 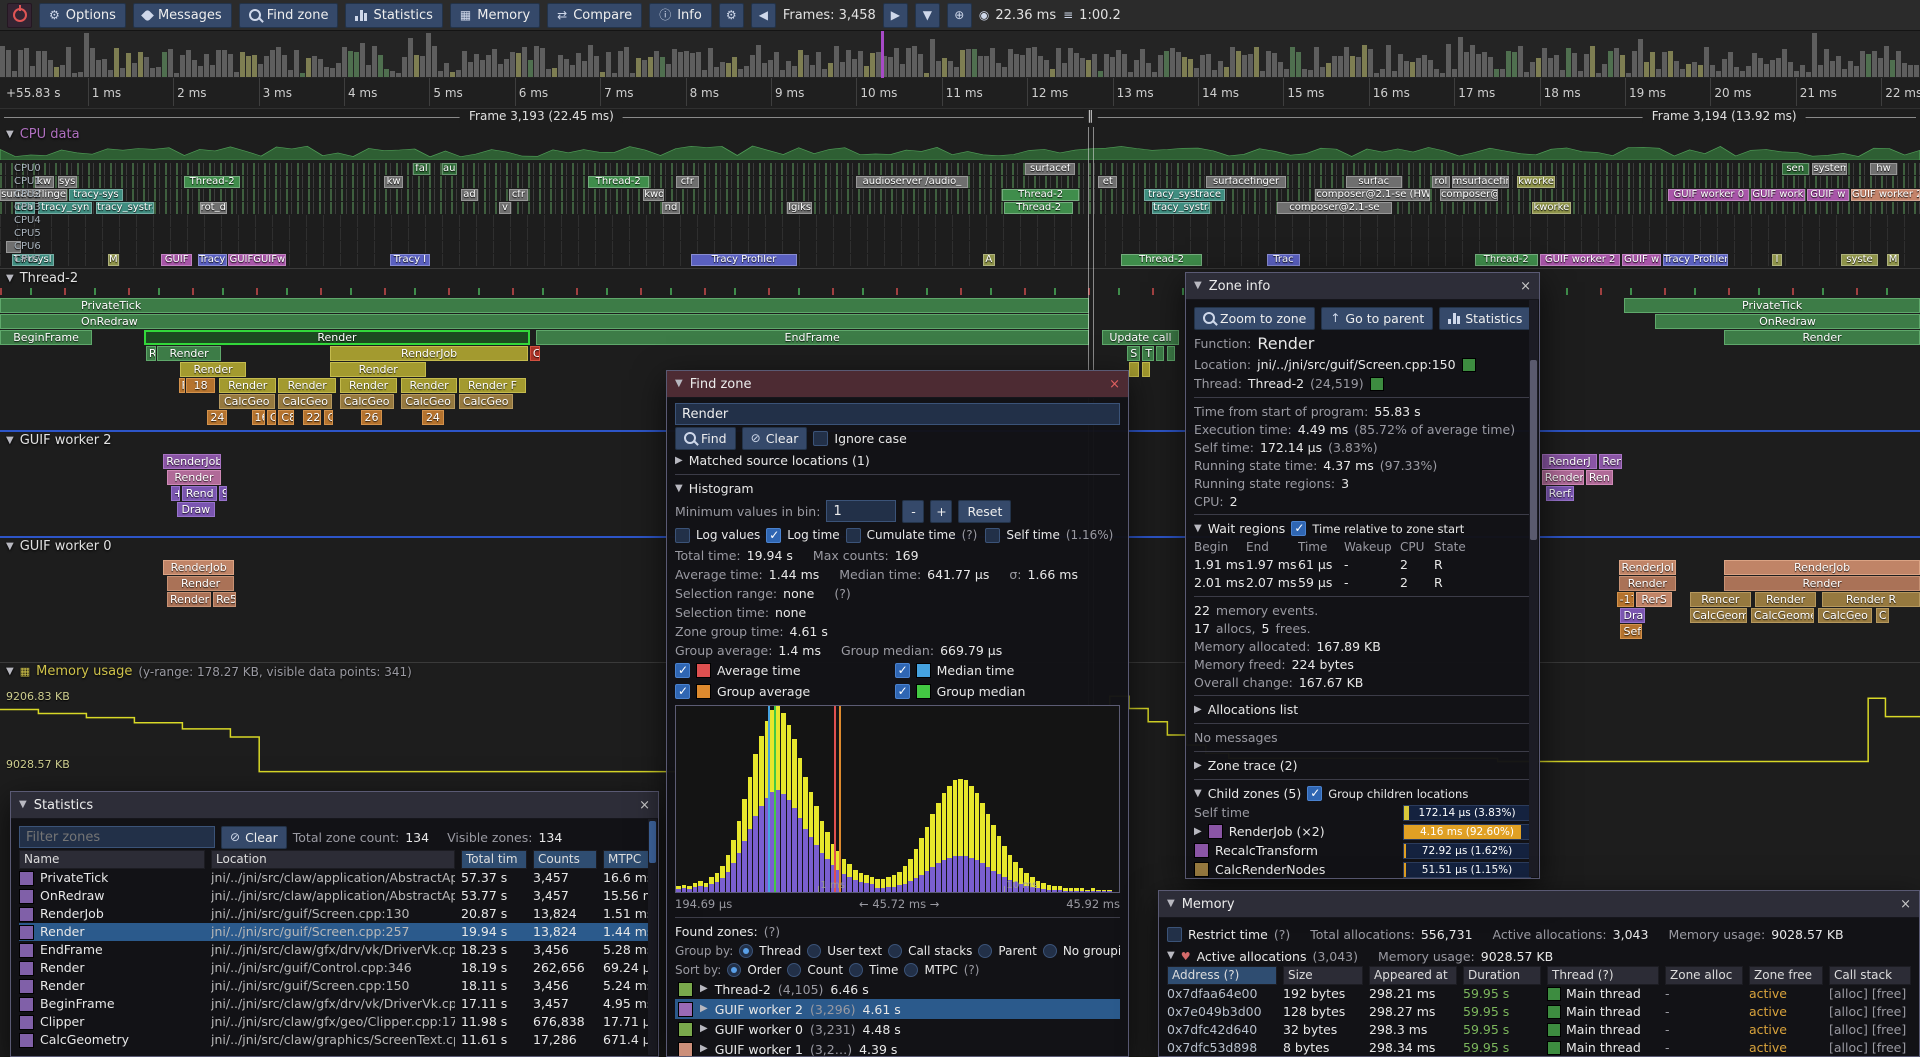 I want to click on zone-search-input, so click(x=897, y=414).